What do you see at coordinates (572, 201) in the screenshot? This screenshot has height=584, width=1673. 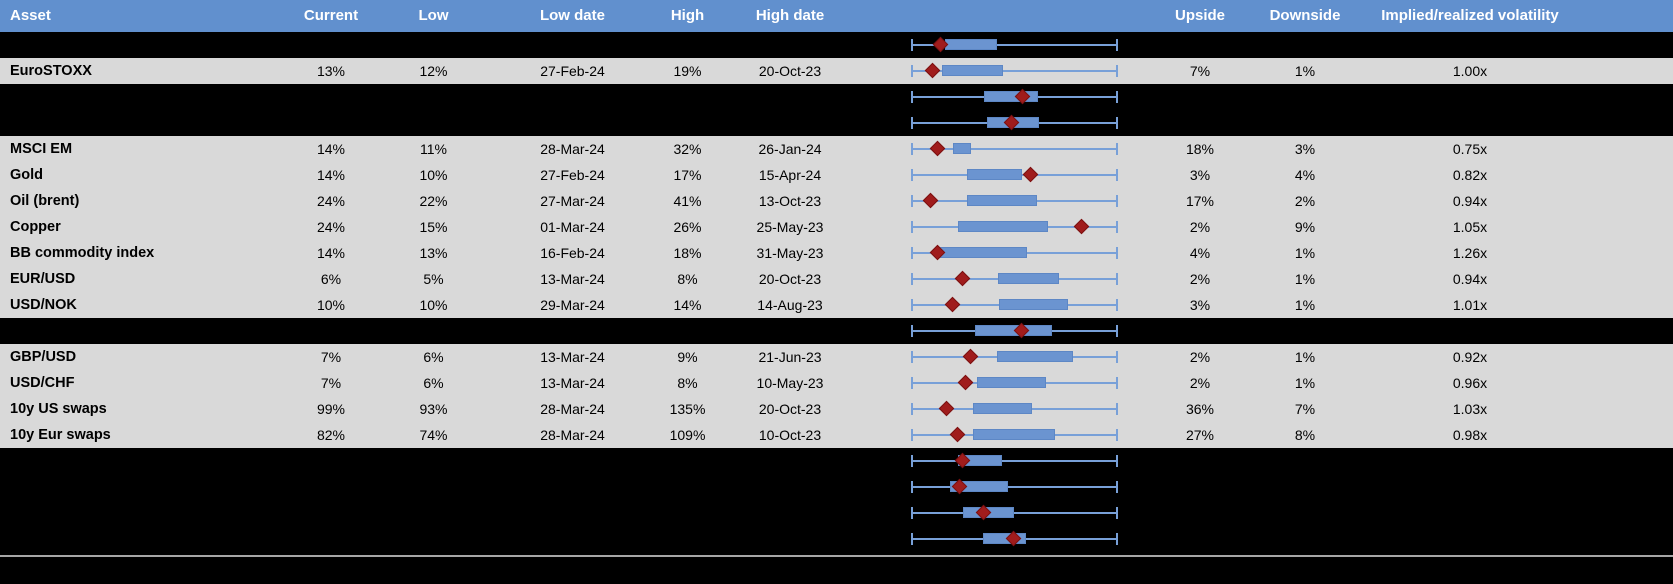 I see `low-date: 27-Mar-24` at bounding box center [572, 201].